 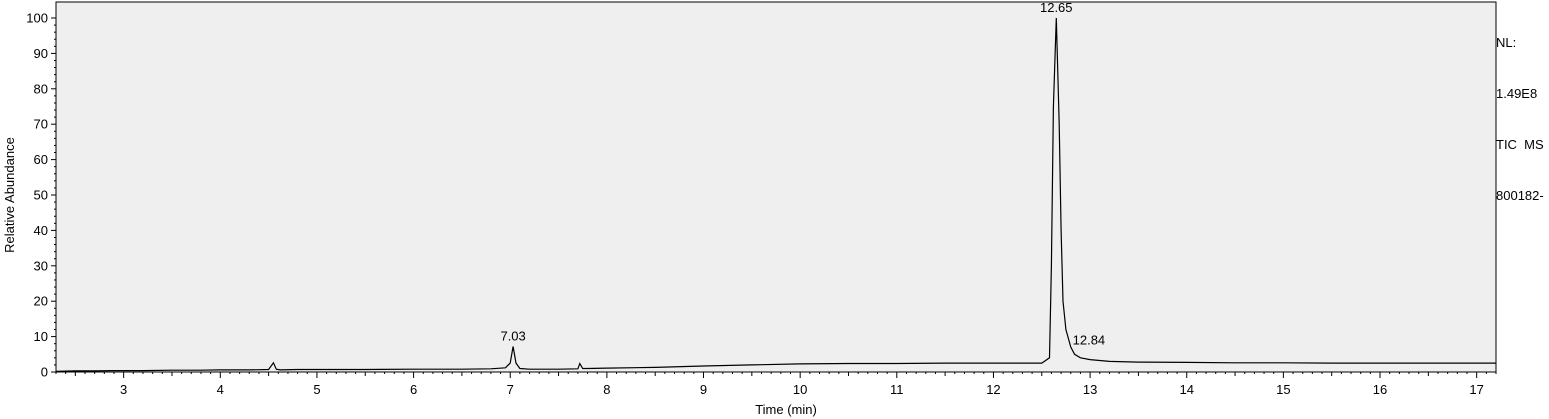 I want to click on x-tick-label: 10, so click(x=800, y=389).